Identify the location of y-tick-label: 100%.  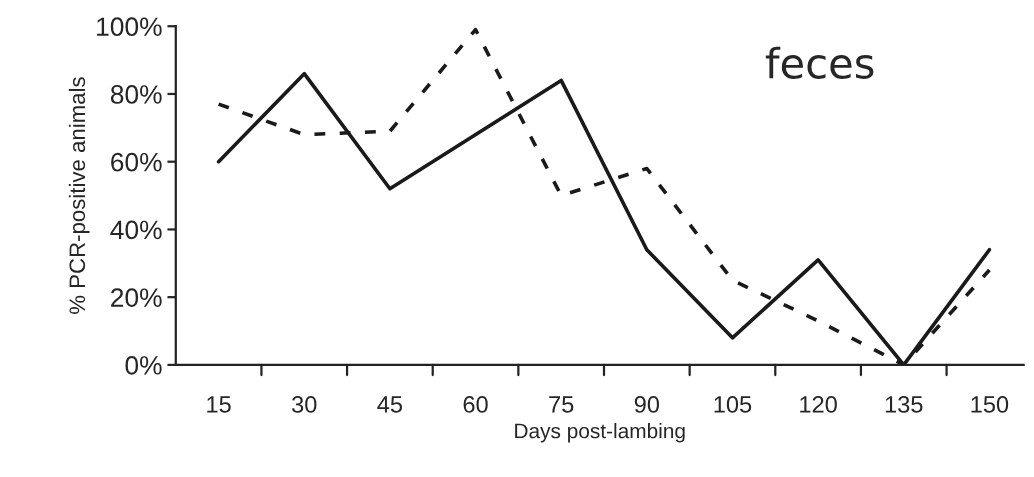
(129, 27).